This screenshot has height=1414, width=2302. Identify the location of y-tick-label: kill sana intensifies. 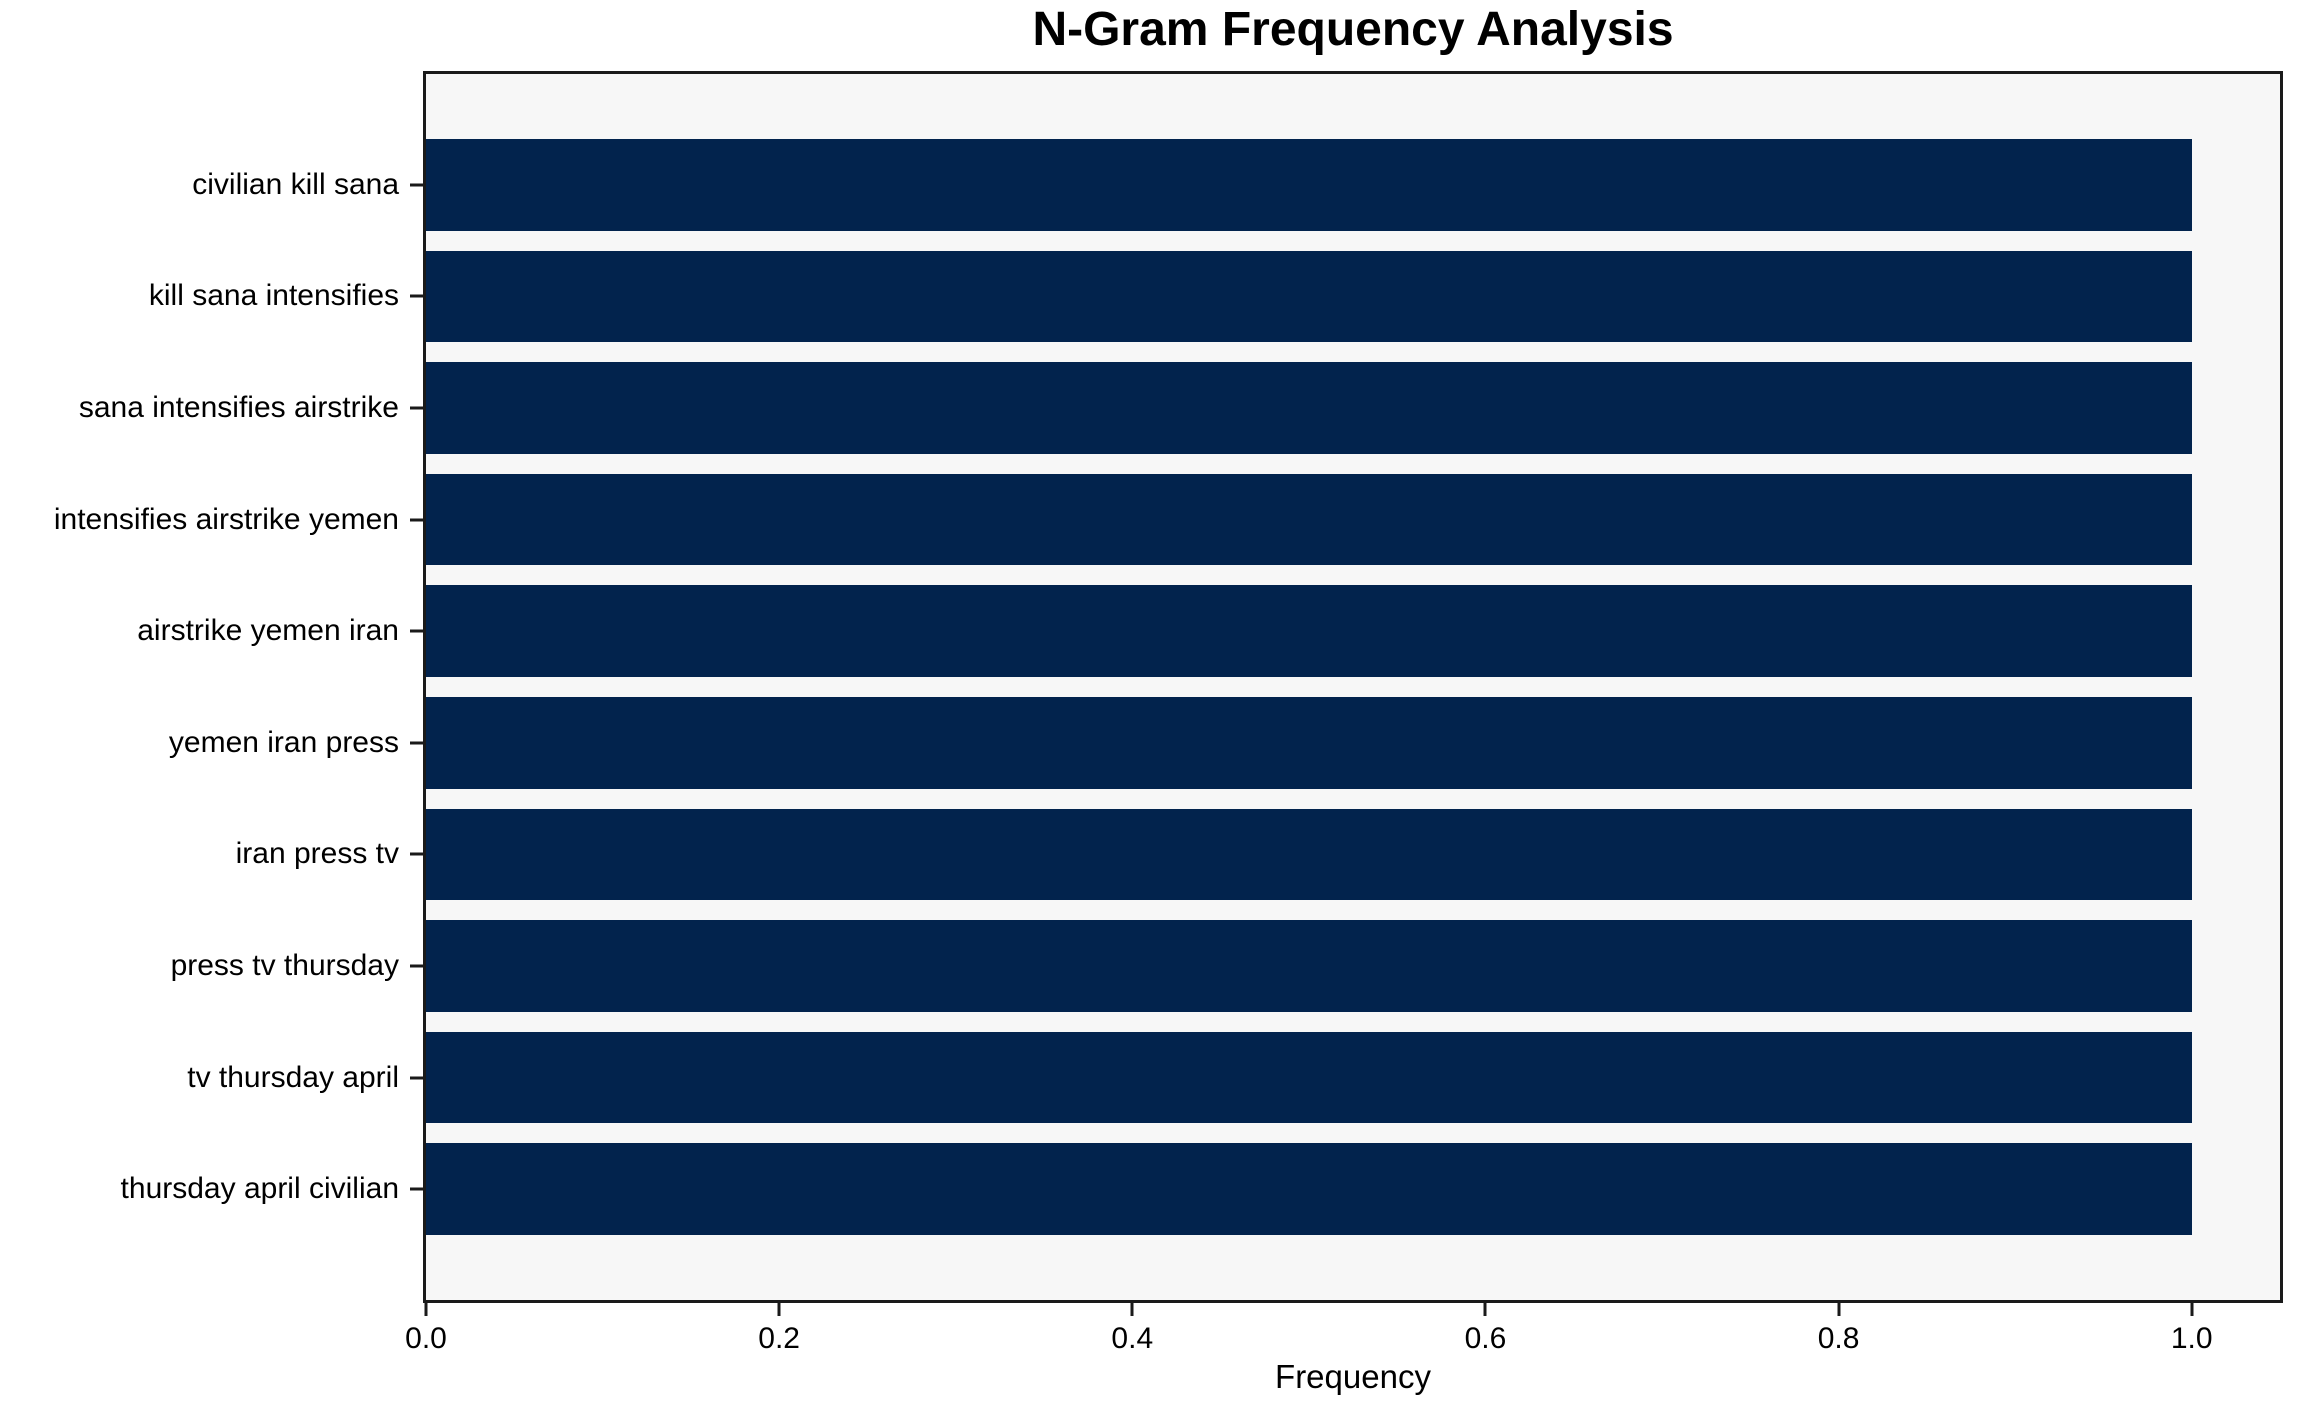
(273, 296).